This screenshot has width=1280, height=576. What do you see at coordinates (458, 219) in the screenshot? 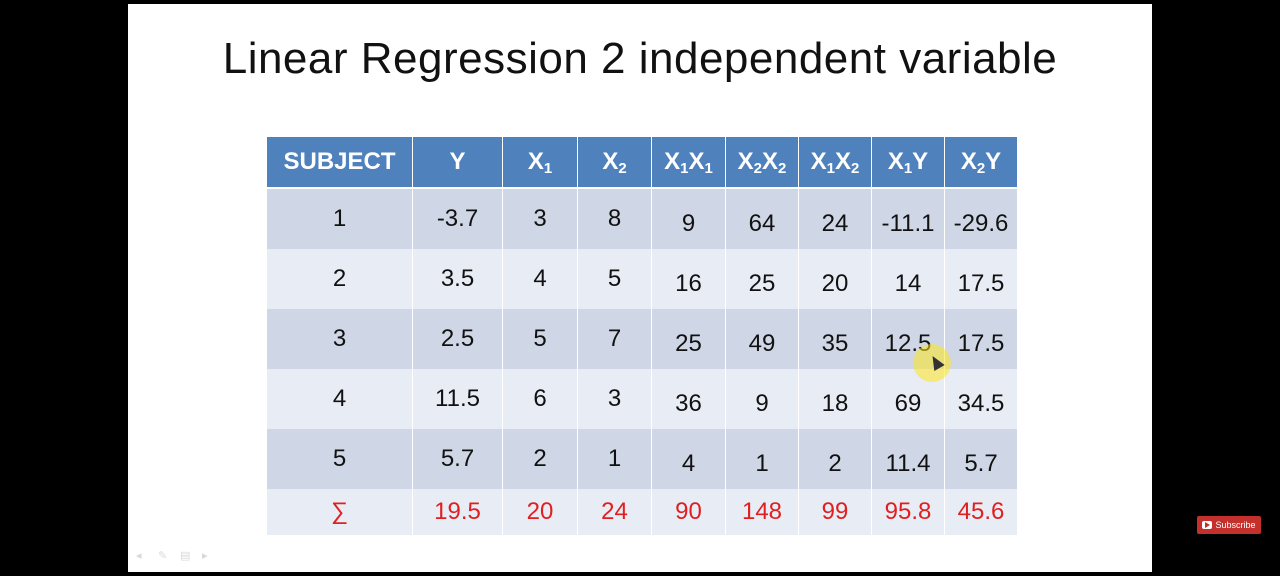
I see `cell-y: -3.7` at bounding box center [458, 219].